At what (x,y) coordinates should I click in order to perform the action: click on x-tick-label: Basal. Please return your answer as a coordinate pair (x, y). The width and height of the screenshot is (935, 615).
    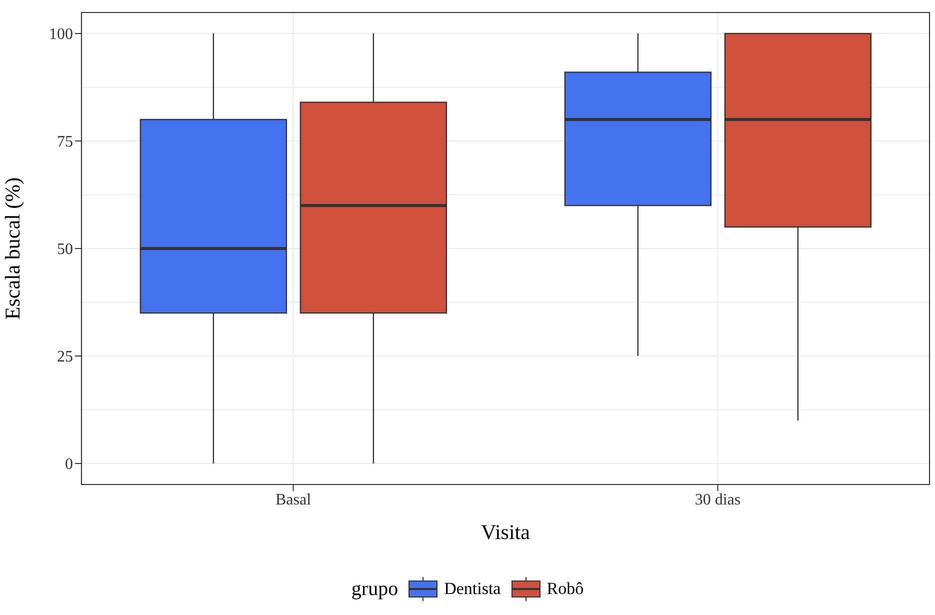
    Looking at the image, I should click on (293, 499).